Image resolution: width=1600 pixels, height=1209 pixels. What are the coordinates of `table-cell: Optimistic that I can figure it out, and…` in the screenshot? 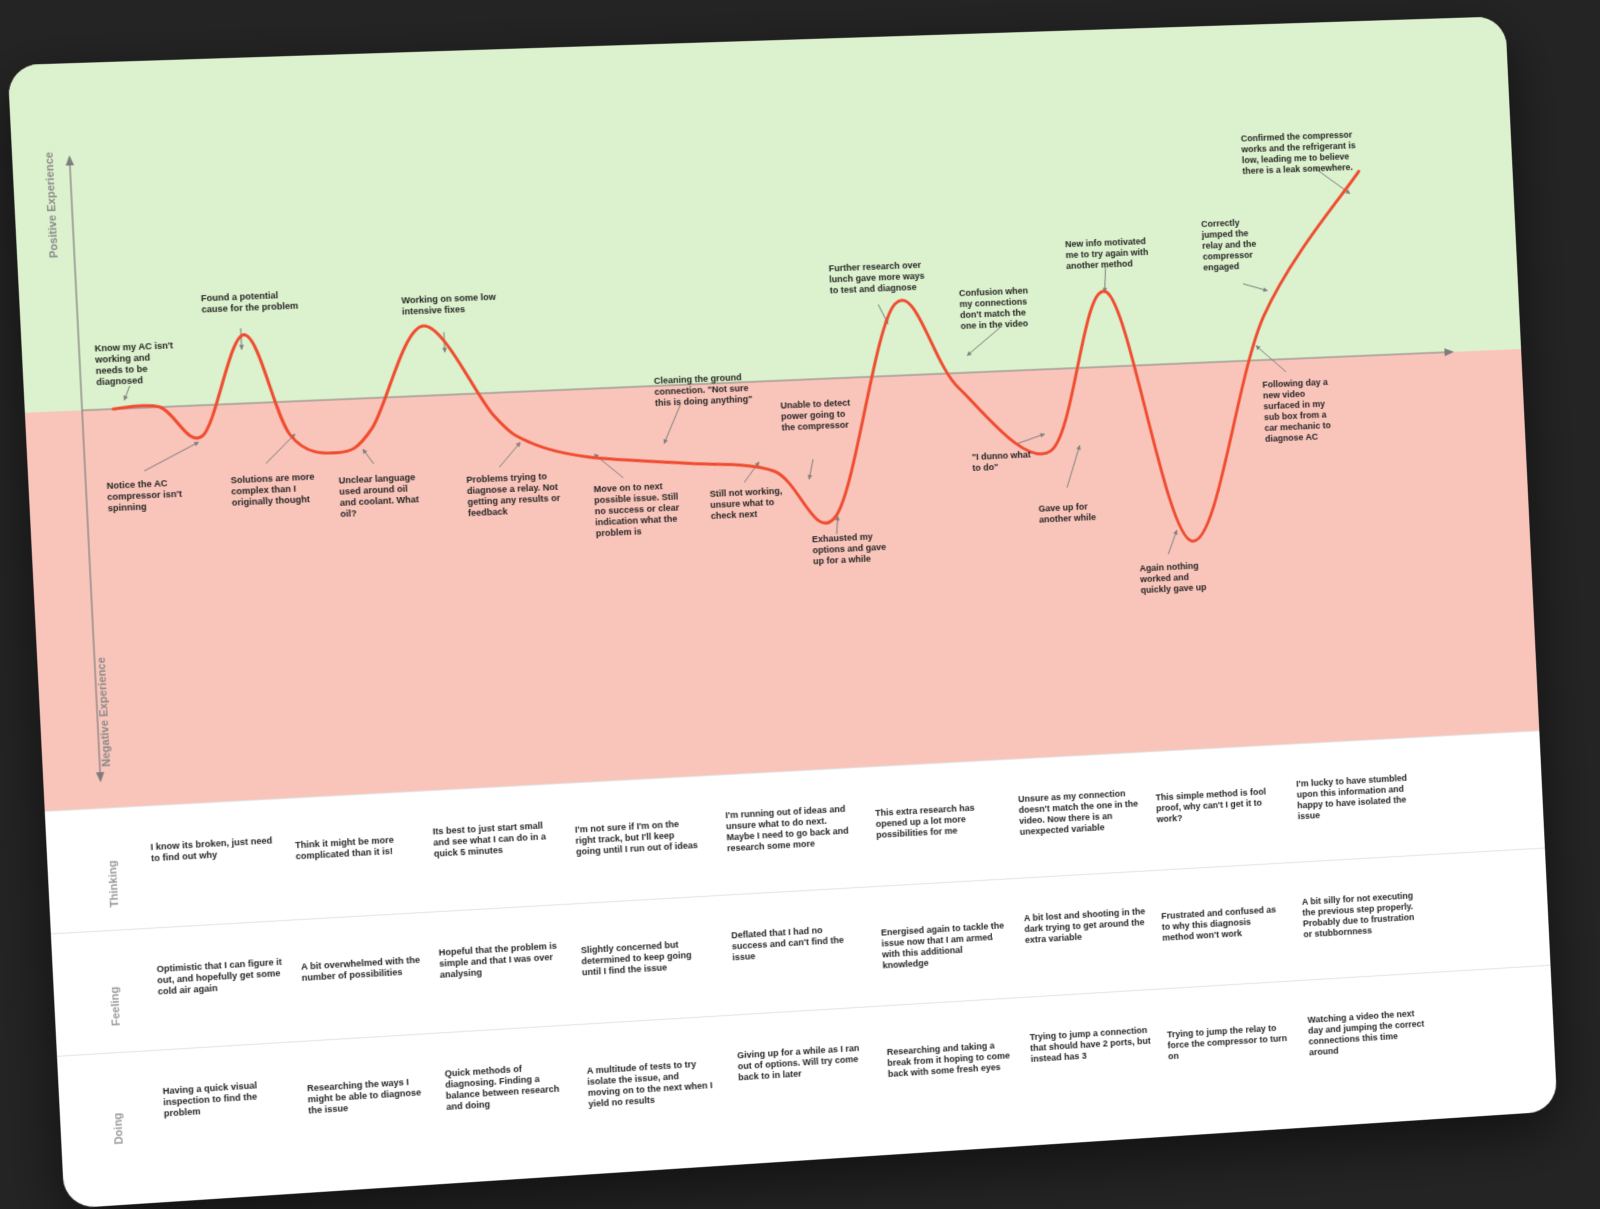 It's located at (219, 976).